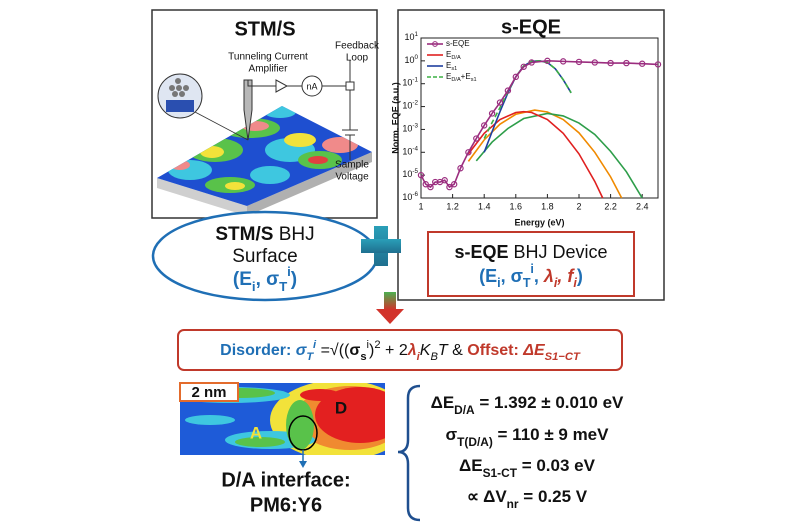  What do you see at coordinates (500, 473) in the screenshot?
I see `text-run: S1-CT` at bounding box center [500, 473].